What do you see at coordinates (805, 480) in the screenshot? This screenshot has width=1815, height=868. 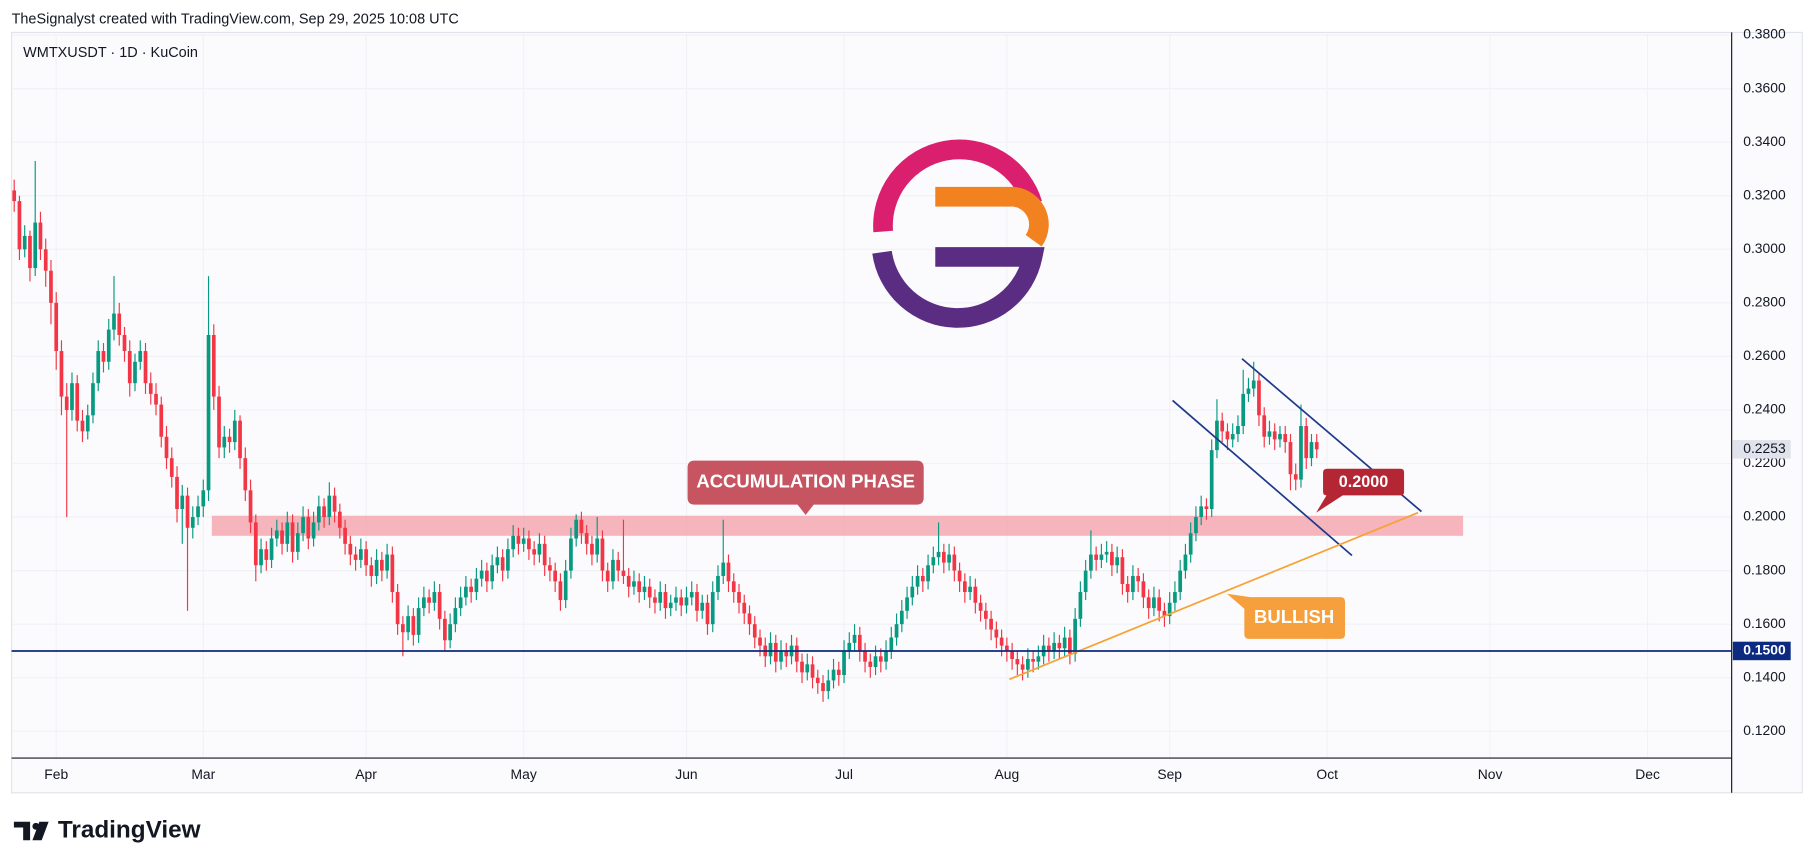 I see `callout-text: ACCUMULATION PHASE` at bounding box center [805, 480].